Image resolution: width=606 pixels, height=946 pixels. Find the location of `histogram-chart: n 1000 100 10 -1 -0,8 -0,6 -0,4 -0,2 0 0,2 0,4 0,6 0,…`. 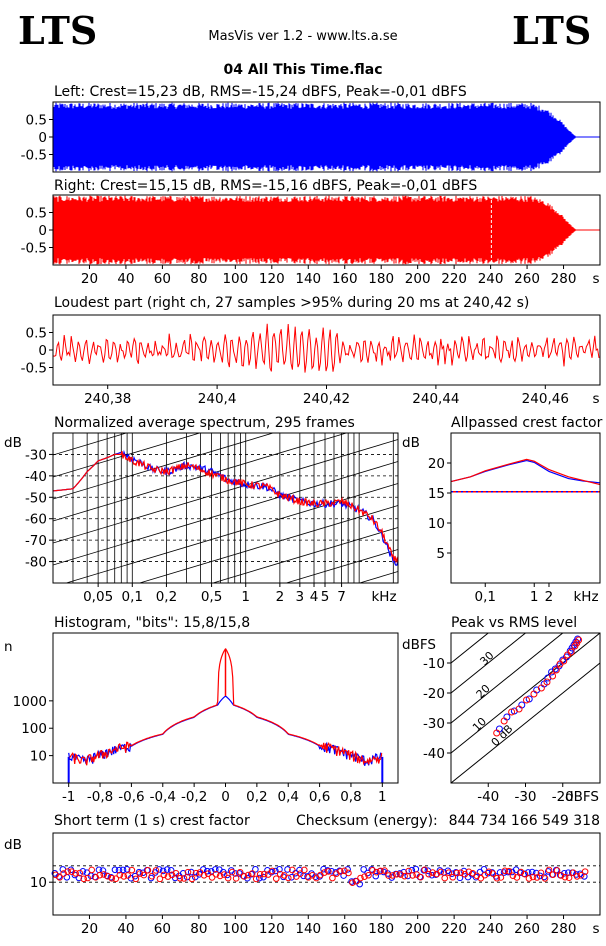

histogram-chart: n 1000 100 10 -1 -0,8 -0,6 -0,4 -0,2 0 0,2 0,4 0,6 0,… is located at coordinates (201, 718).